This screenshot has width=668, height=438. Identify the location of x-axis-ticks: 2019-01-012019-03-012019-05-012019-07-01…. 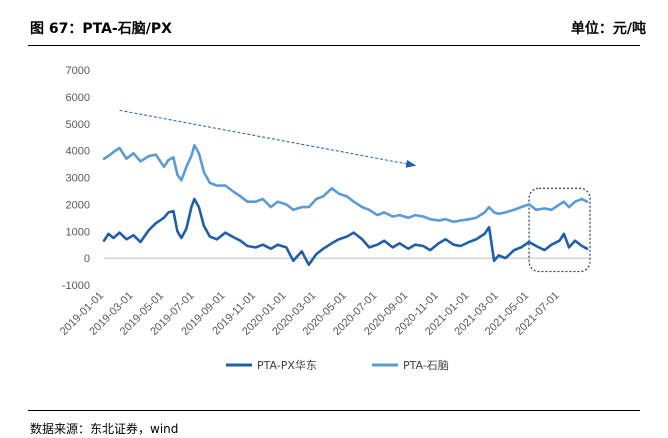
(310, 314).